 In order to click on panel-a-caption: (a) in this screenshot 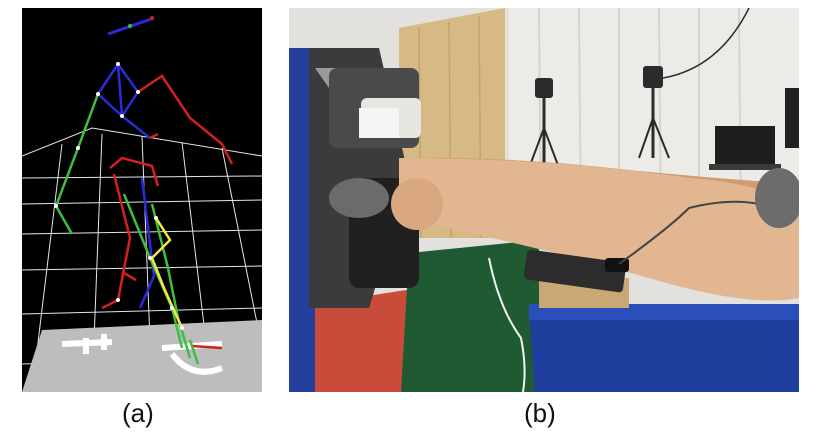, I will do `click(138, 413)`.